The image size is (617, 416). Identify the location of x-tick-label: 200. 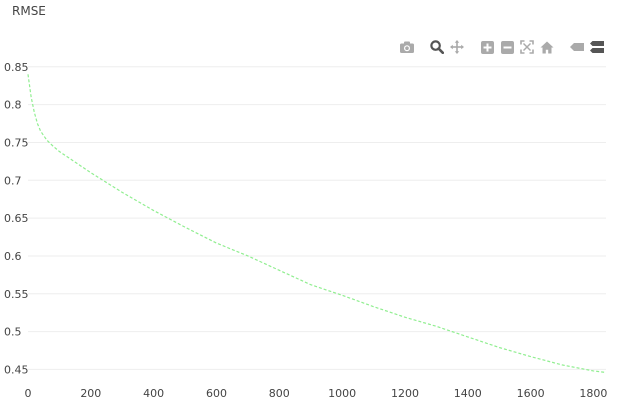
(90, 393).